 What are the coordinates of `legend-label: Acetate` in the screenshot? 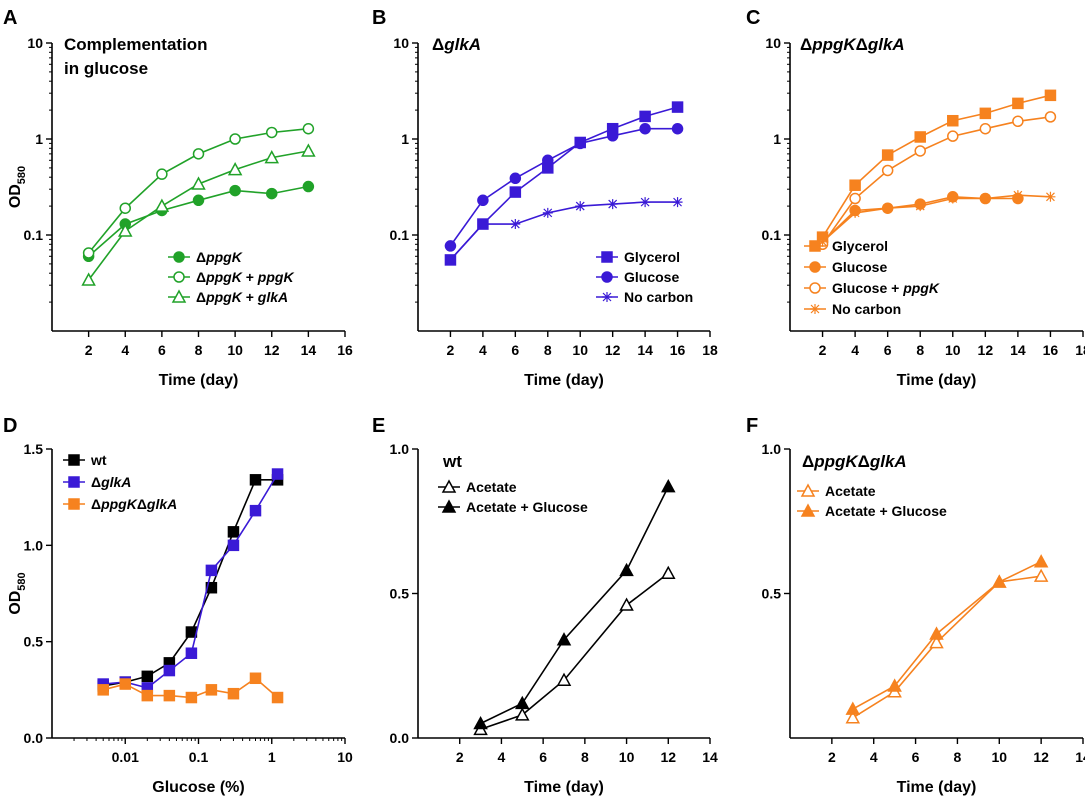 It's located at (850, 491).